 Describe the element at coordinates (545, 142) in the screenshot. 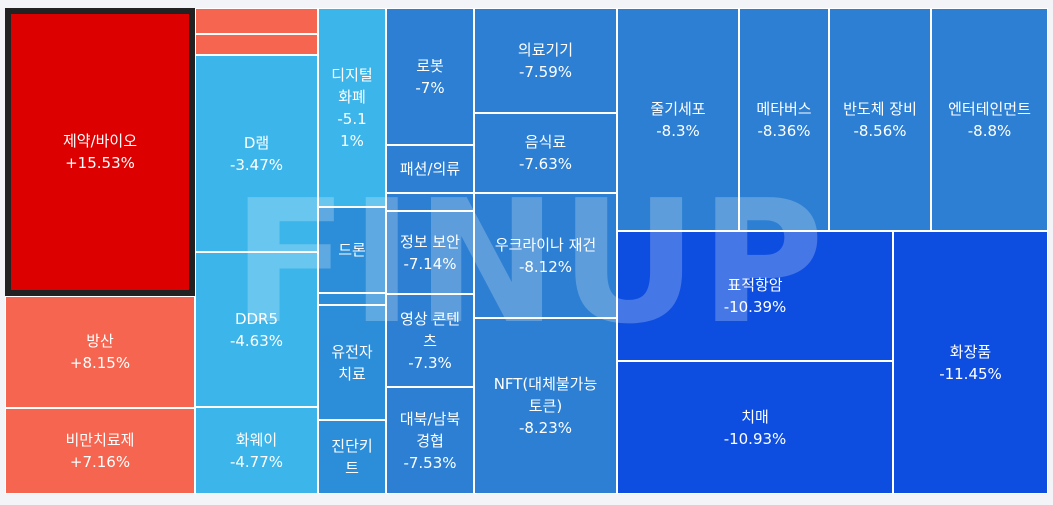

I see `tile-sector-name: 음식료` at that location.